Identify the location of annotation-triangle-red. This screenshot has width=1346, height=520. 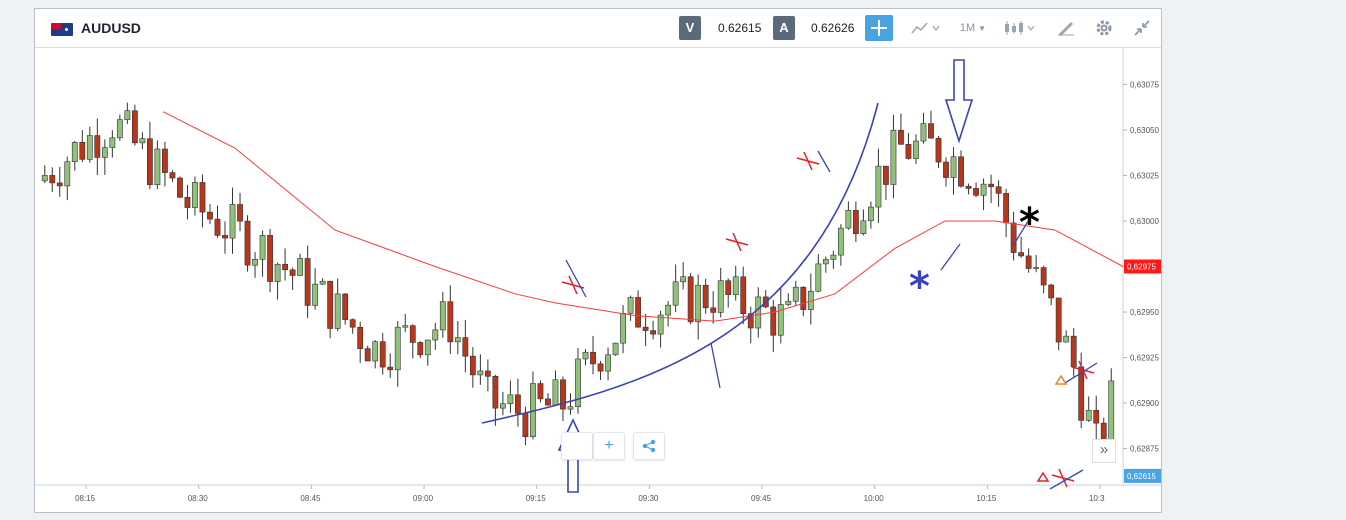
(1043, 476).